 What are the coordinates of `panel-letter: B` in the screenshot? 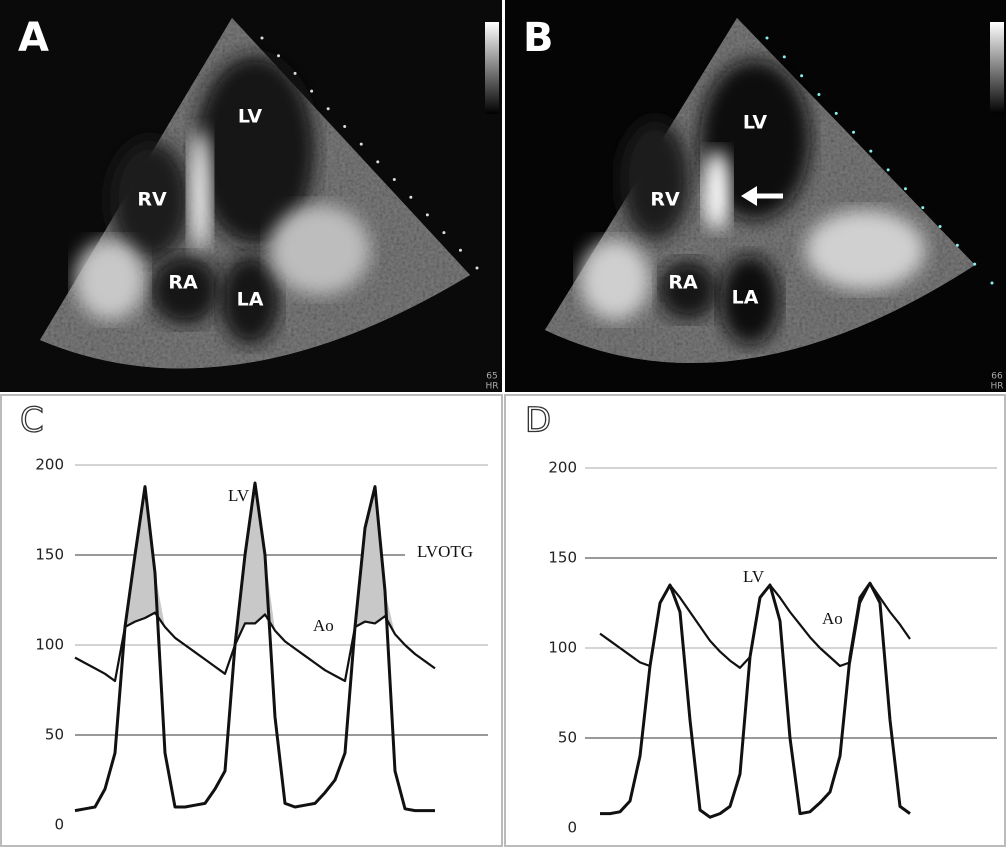 It's located at (538, 38).